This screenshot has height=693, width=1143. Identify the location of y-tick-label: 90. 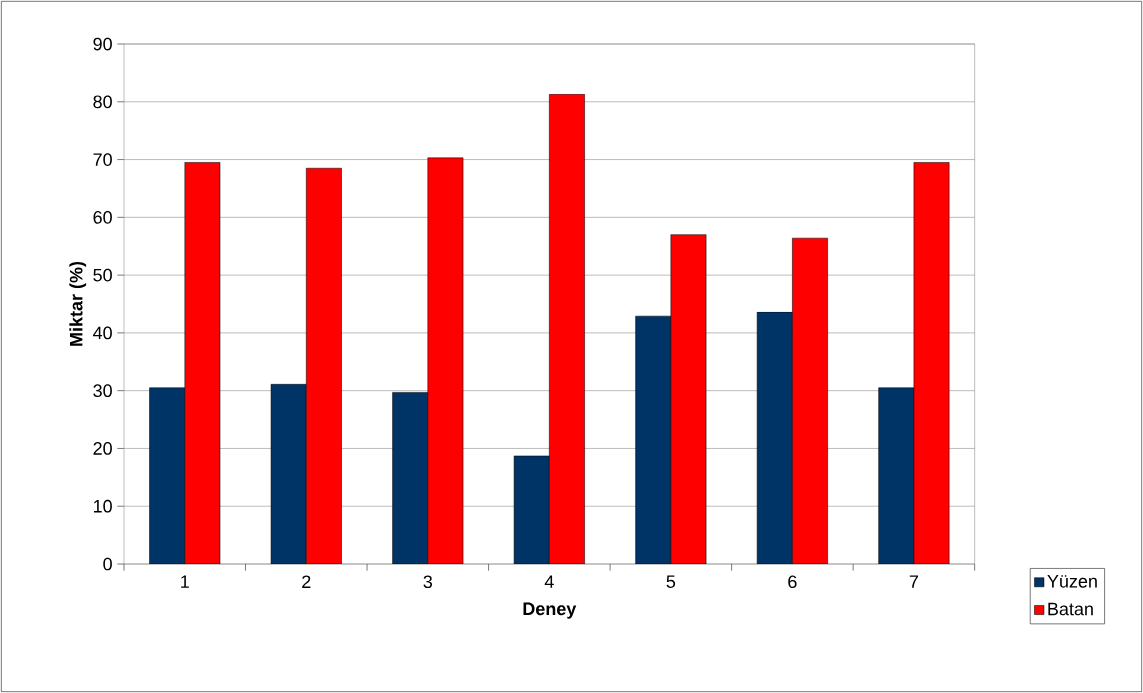
(102, 44).